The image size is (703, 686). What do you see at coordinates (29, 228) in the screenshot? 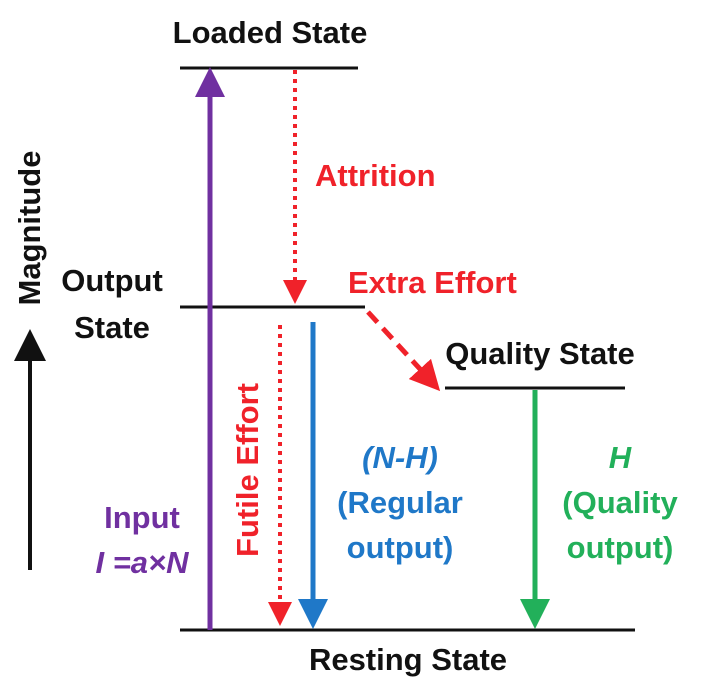
I see `axis-label: Magnitude` at bounding box center [29, 228].